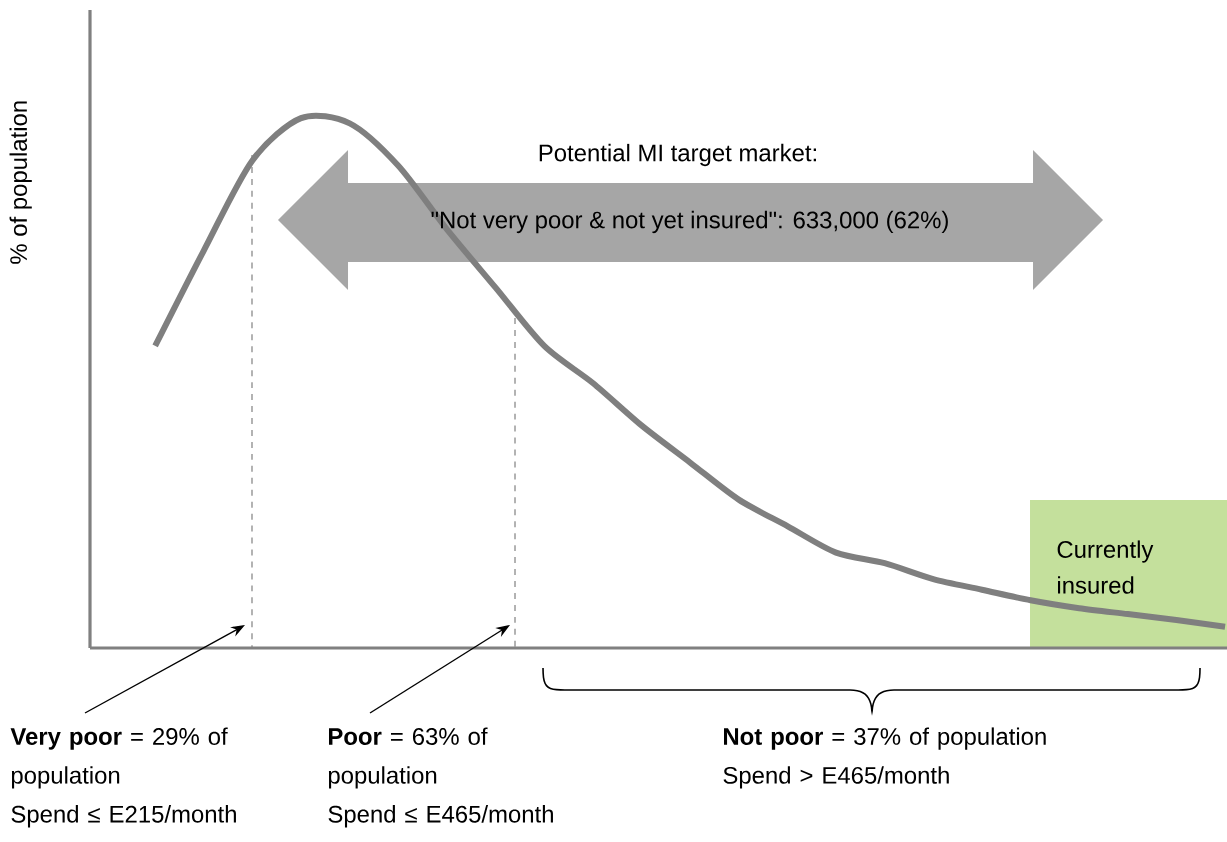 The image size is (1227, 842). I want to click on text: Poor = 63% of population, so click(408, 758).